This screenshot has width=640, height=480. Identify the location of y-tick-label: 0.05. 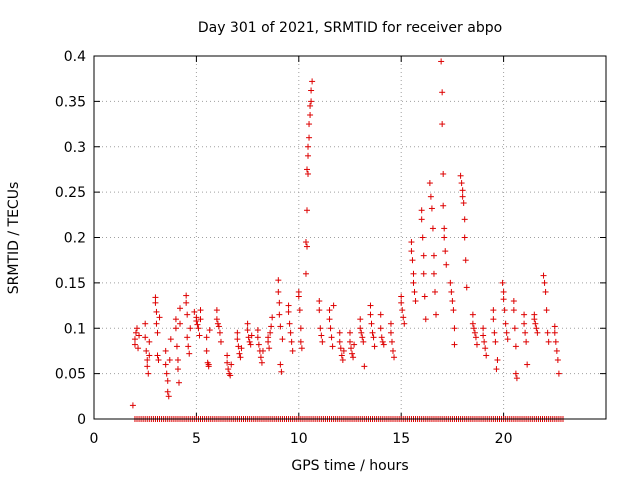
(70, 375).